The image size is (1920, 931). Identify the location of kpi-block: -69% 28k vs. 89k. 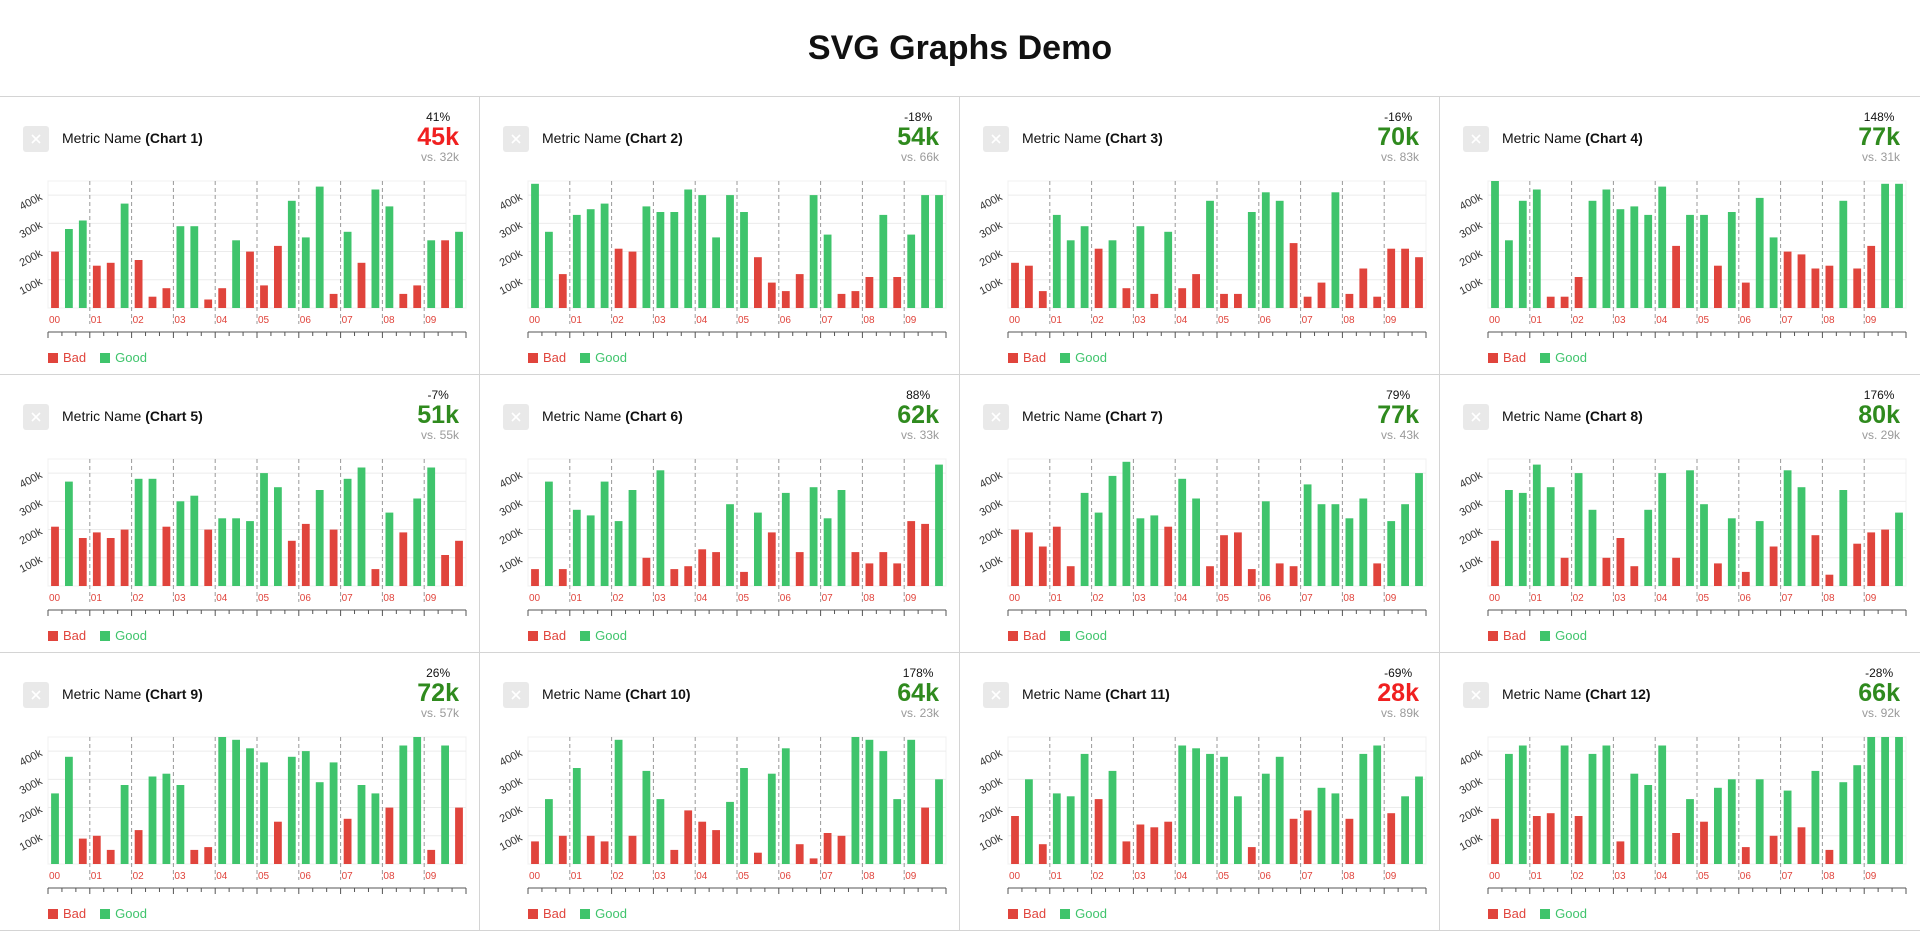
(1398, 693).